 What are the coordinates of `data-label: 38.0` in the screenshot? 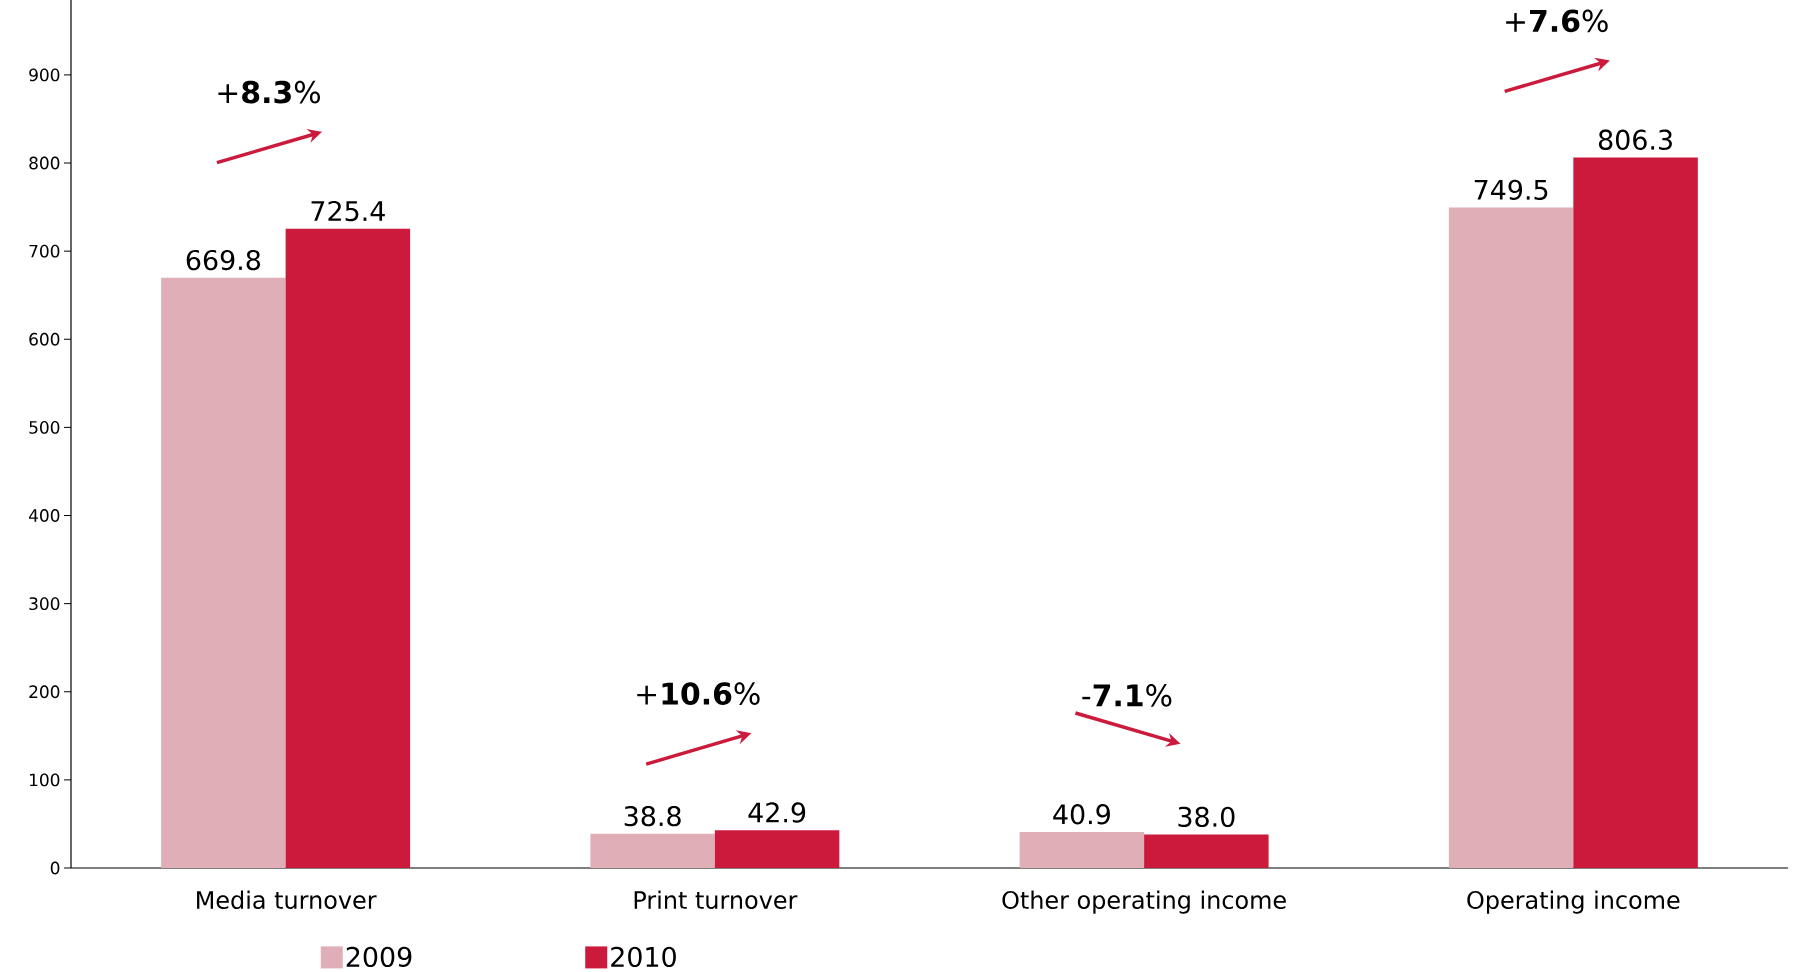 It's located at (1206, 816).